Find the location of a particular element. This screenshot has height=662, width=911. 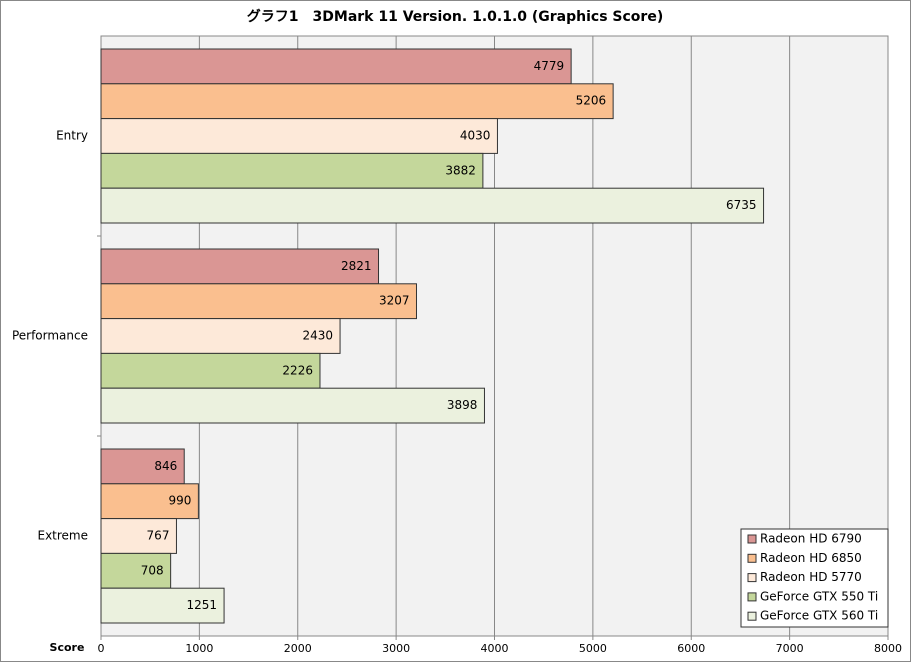

data-label: 2430 is located at coordinates (318, 336).